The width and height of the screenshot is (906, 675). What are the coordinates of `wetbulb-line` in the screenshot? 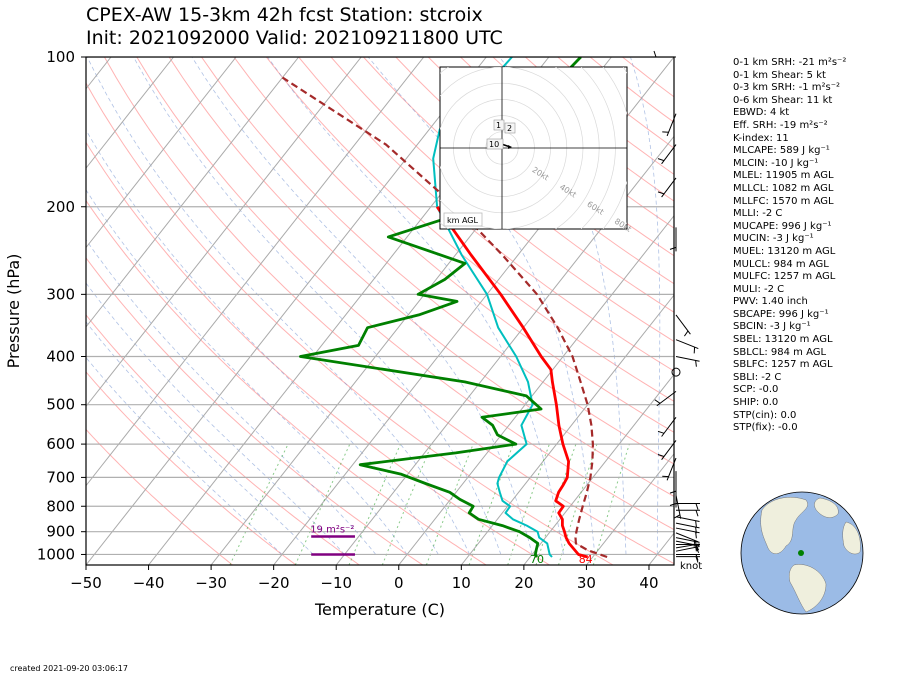 It's located at (492, 307).